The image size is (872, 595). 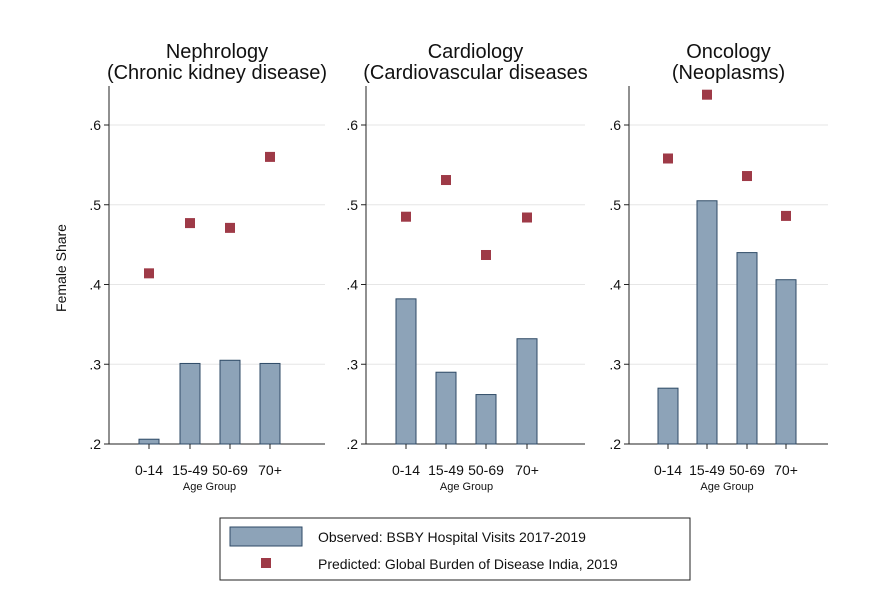 I want to click on legend-bar-swatch, so click(x=266, y=536).